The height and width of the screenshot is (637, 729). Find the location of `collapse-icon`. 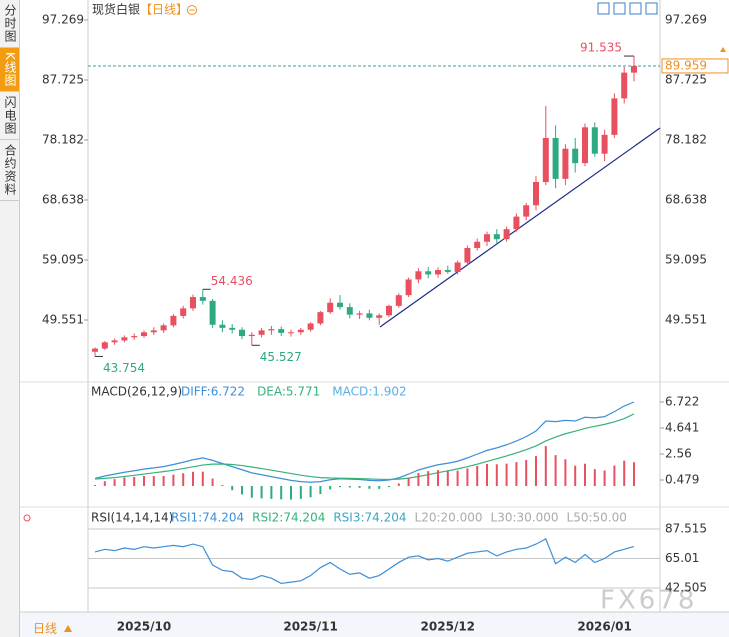

collapse-icon is located at coordinates (192, 10).